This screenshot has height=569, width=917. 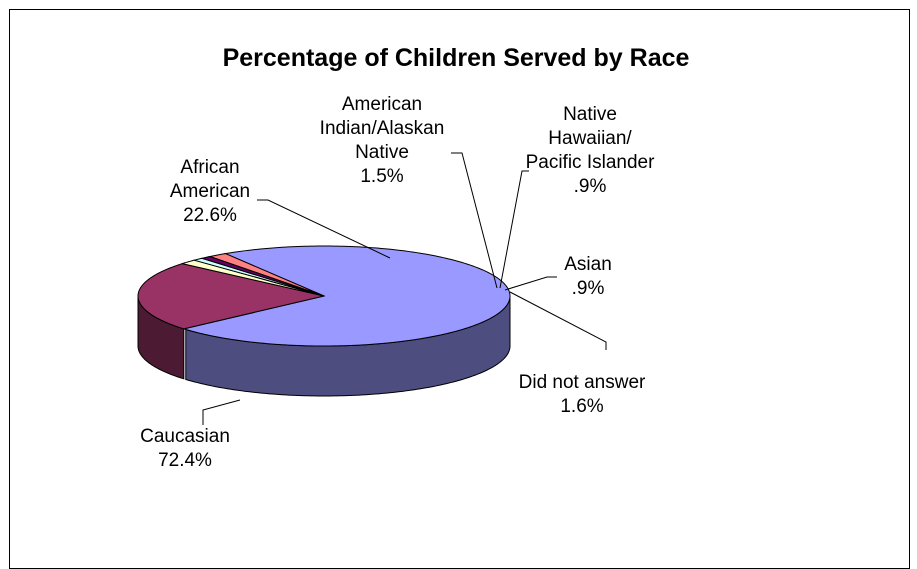 I want to click on slice-value-label-5: 1.6%, so click(x=581, y=406).